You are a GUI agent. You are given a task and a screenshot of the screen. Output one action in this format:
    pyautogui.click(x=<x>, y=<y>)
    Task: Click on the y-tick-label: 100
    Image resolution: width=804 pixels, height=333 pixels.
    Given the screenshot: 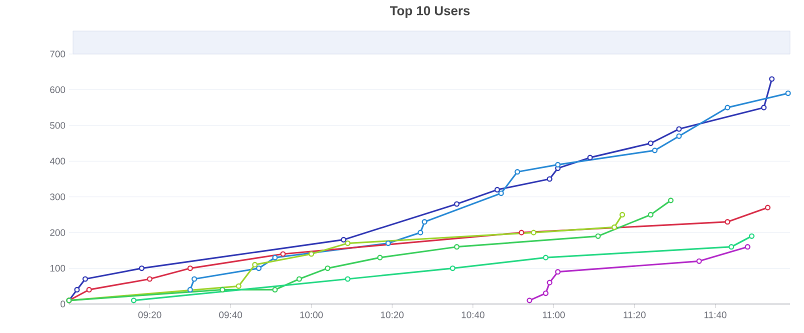 What is the action you would take?
    pyautogui.click(x=58, y=268)
    